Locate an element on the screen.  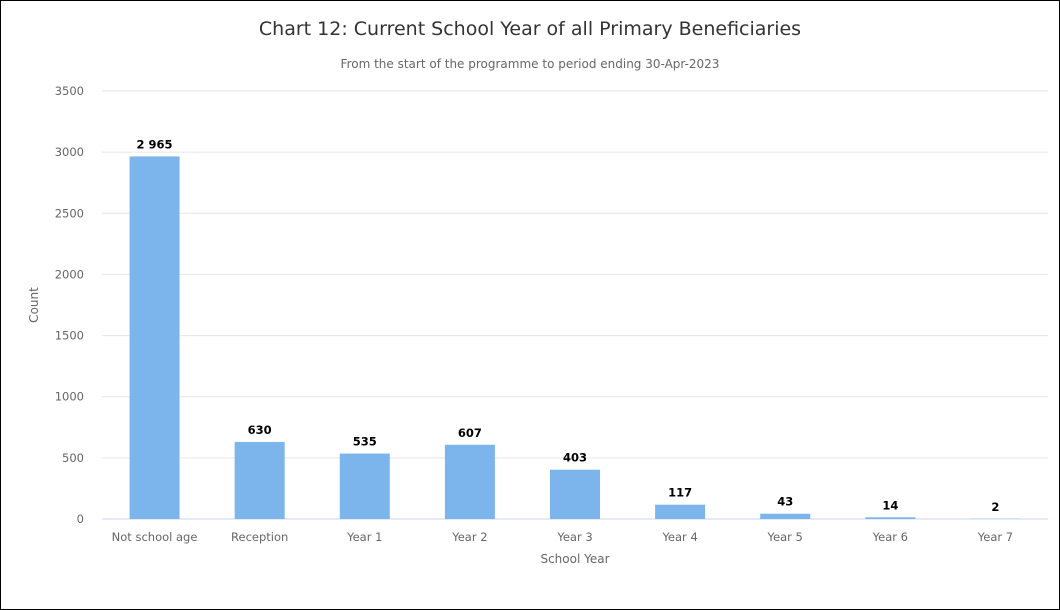
x-tick-label: Year 1 is located at coordinates (364, 537).